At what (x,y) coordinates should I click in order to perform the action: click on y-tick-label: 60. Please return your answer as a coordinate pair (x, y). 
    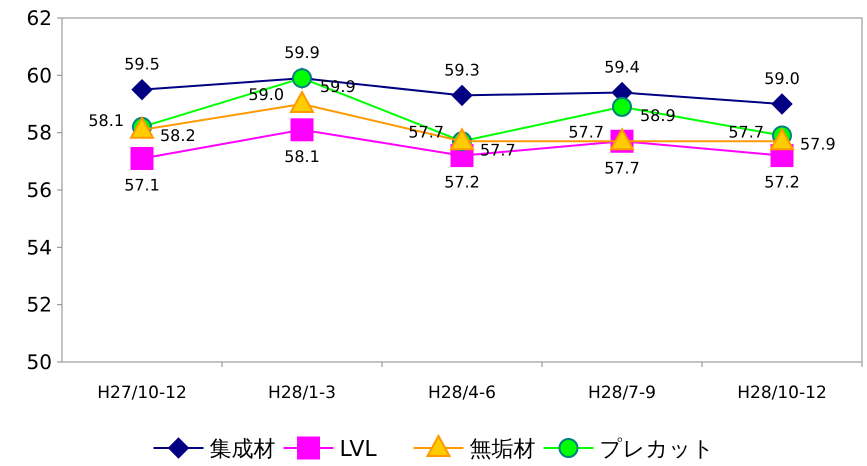
    Looking at the image, I should click on (39, 75).